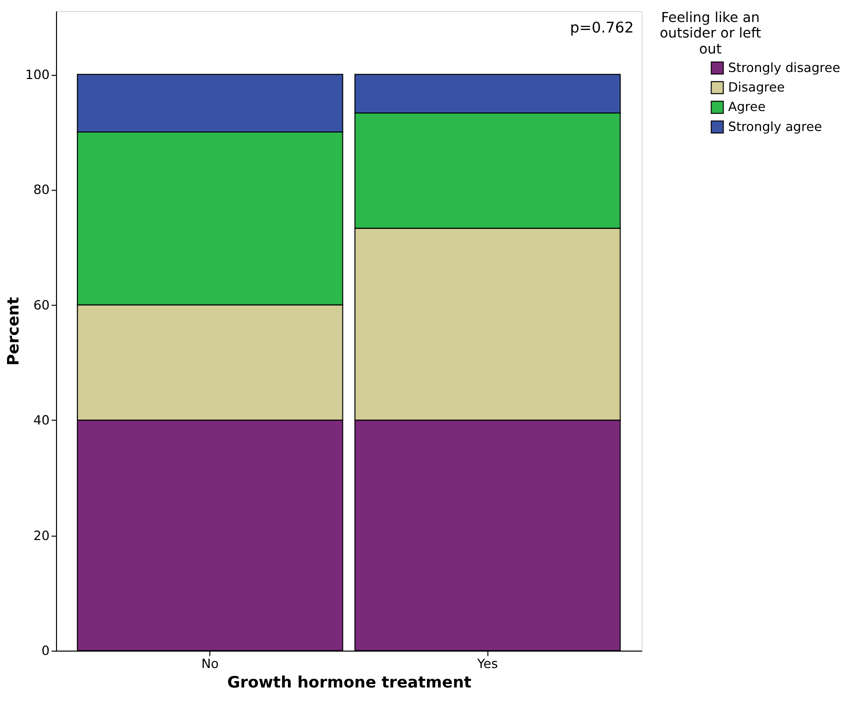  I want to click on legend-label: Disagree, so click(756, 88).